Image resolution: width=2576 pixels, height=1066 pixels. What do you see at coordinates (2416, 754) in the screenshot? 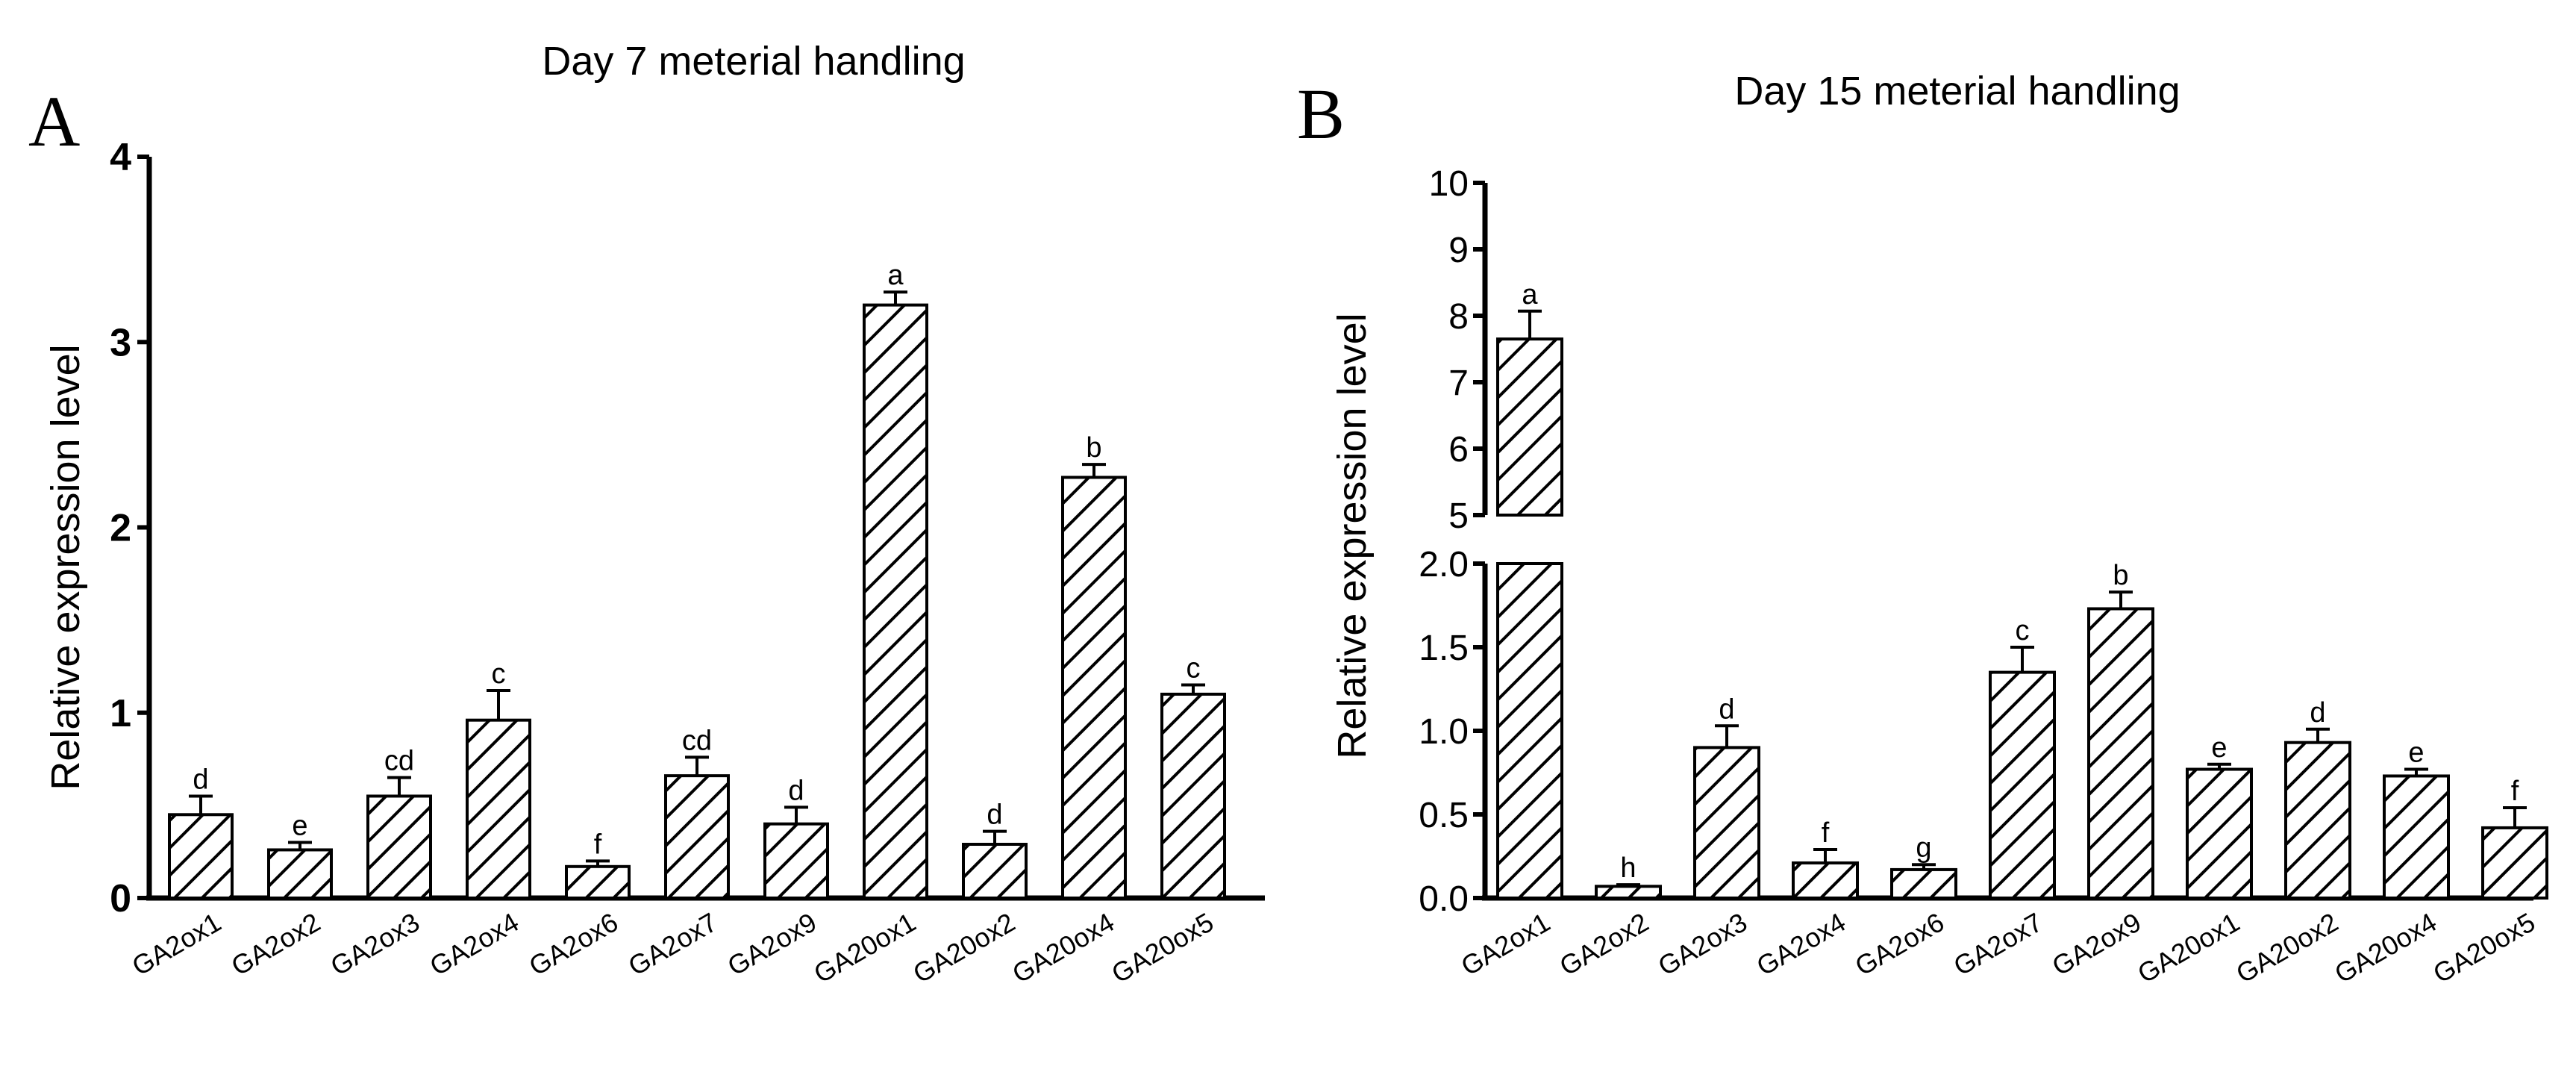
I see `significance-label-b-ga20ox4: e` at bounding box center [2416, 754].